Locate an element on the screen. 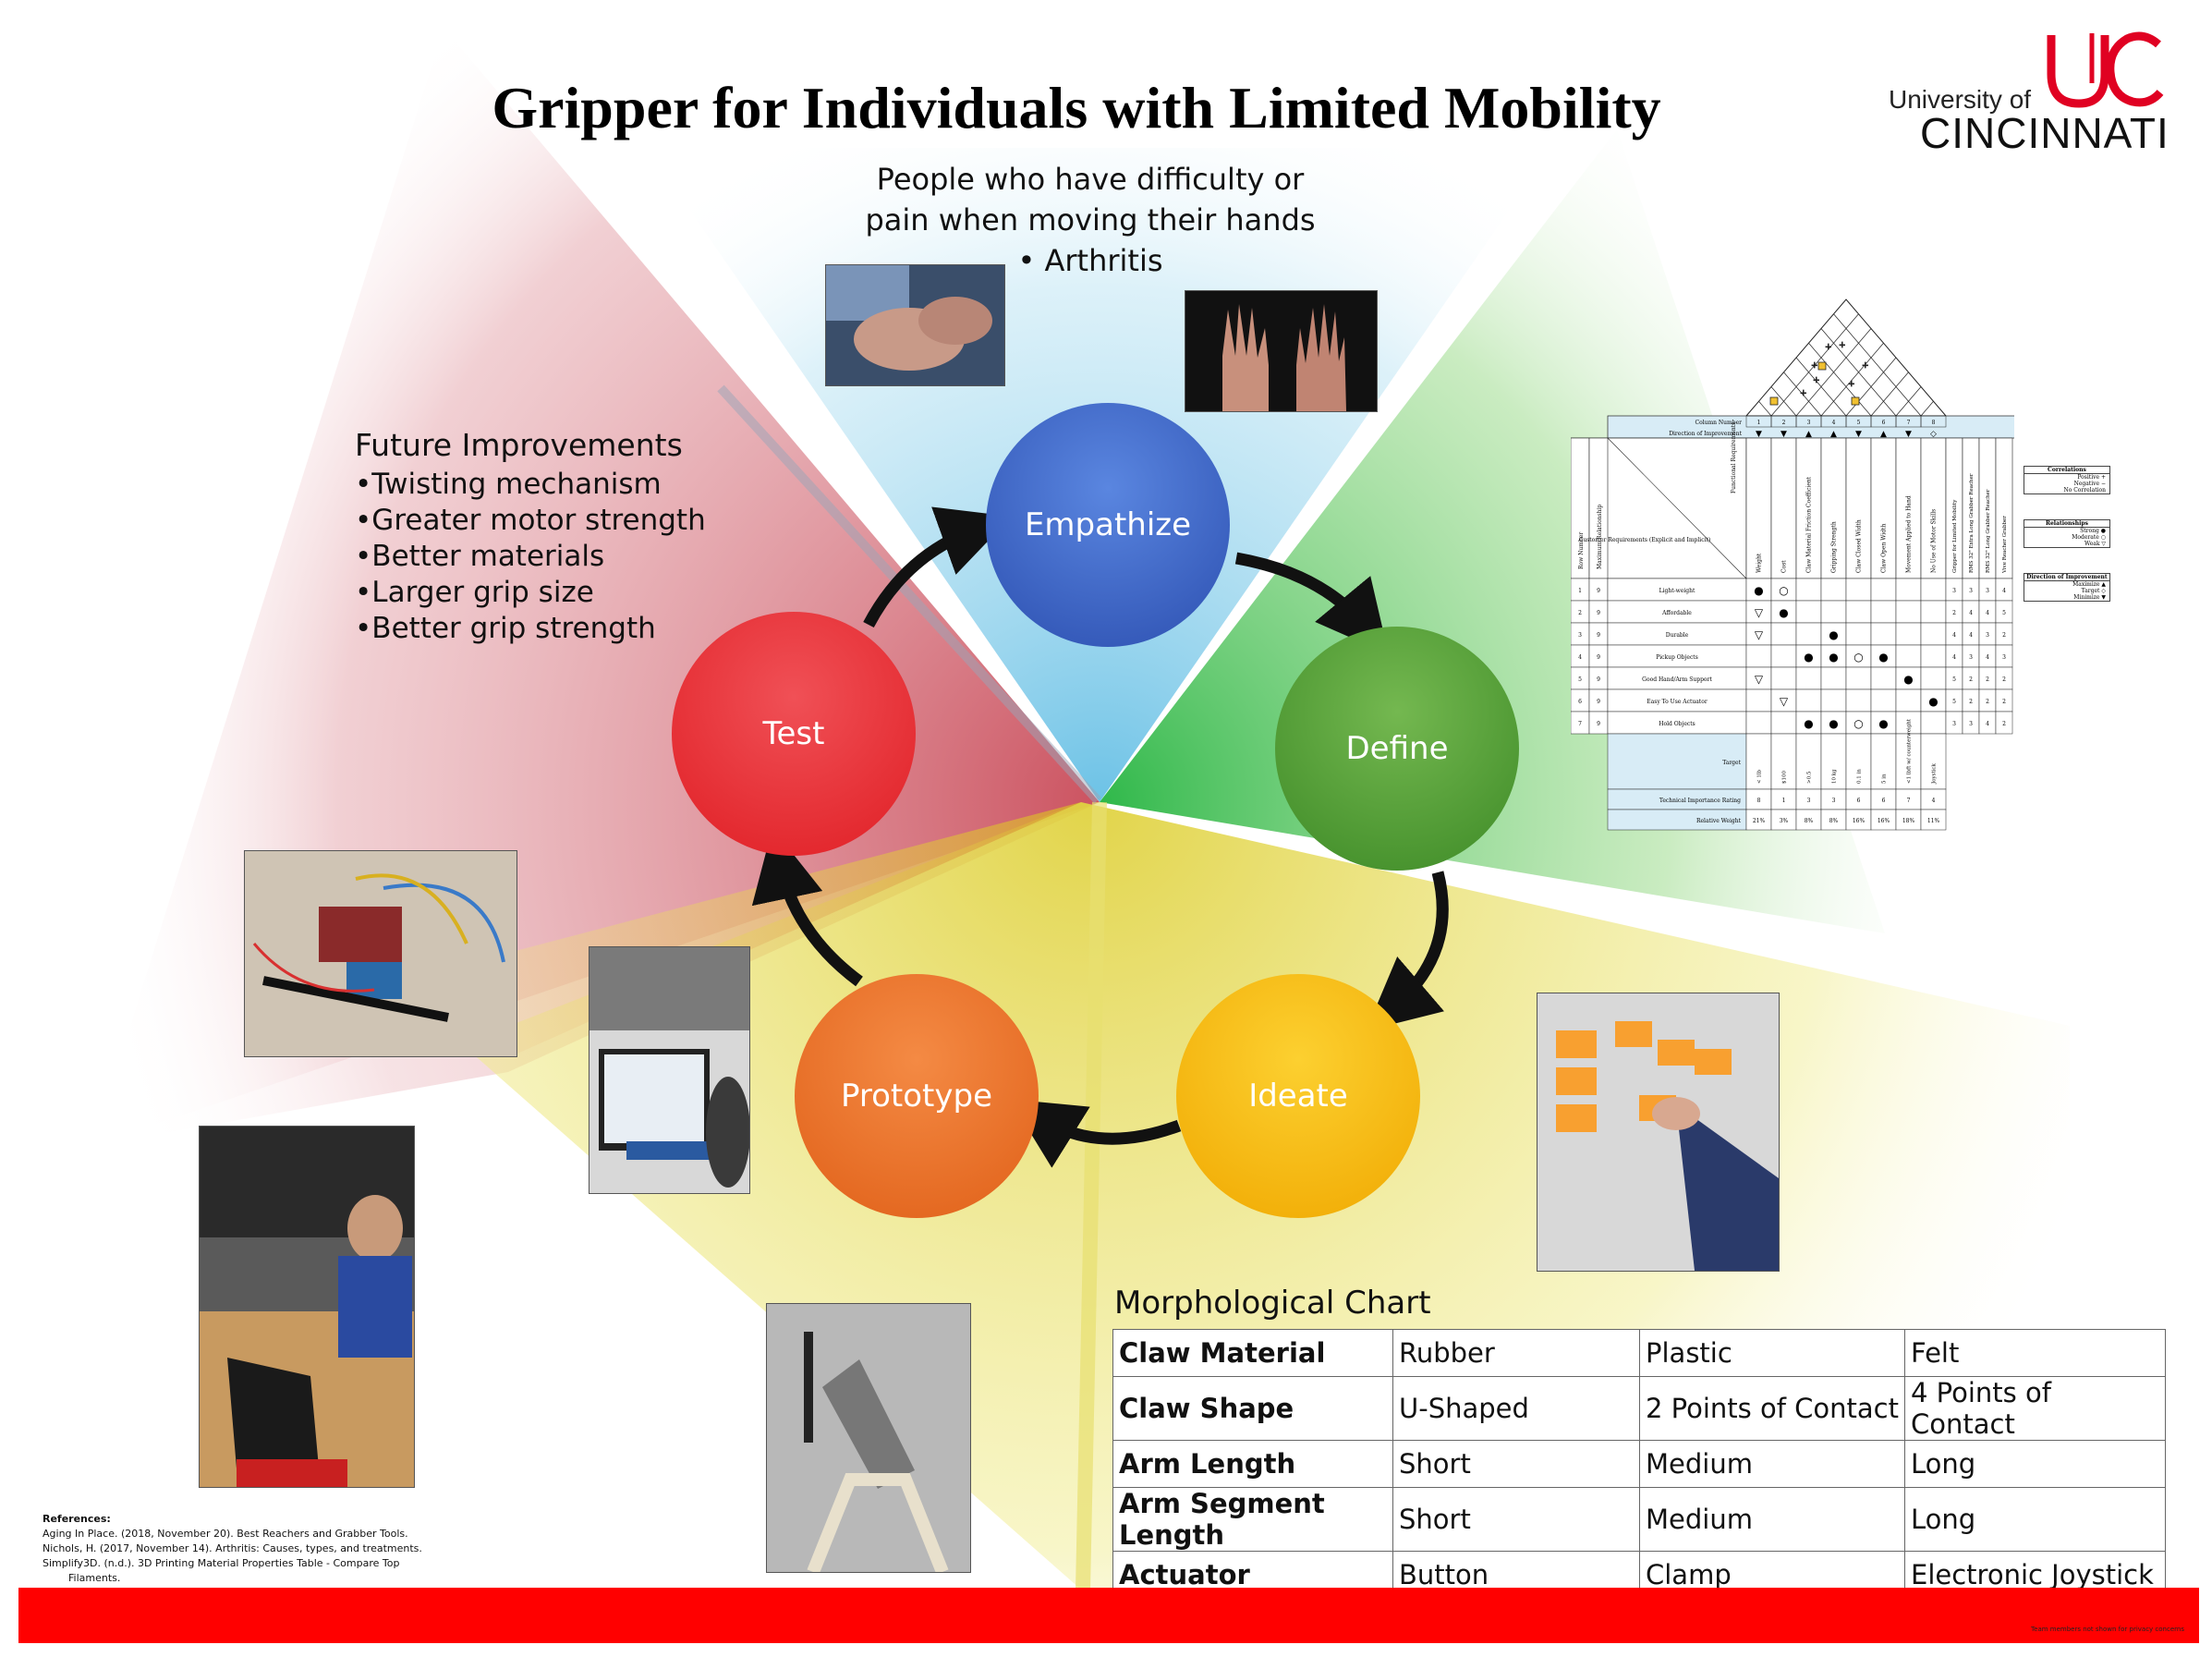 This screenshot has width=2212, height=1657. logo-university-text: University of is located at coordinates (1960, 99).